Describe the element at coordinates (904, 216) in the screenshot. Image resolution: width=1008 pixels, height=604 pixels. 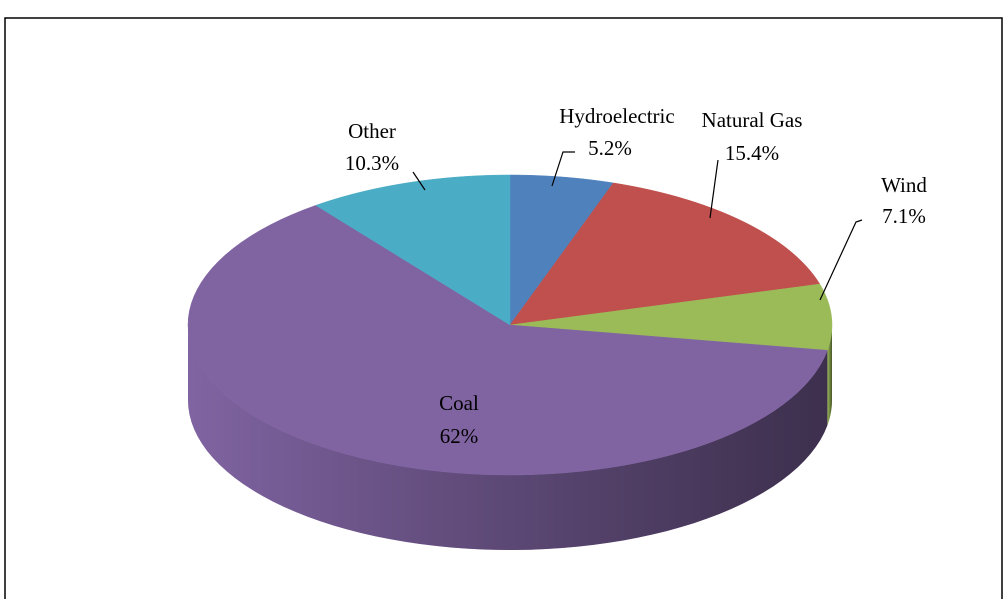
I see `slice-value-label: 7.1%` at that location.